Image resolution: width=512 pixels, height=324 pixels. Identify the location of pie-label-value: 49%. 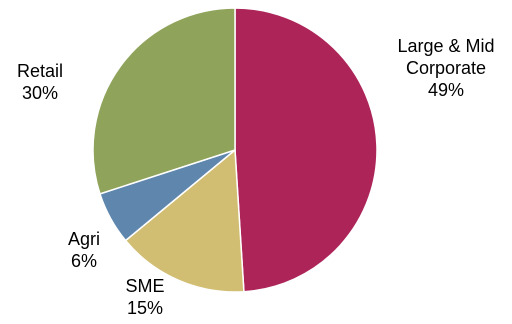
(446, 90).